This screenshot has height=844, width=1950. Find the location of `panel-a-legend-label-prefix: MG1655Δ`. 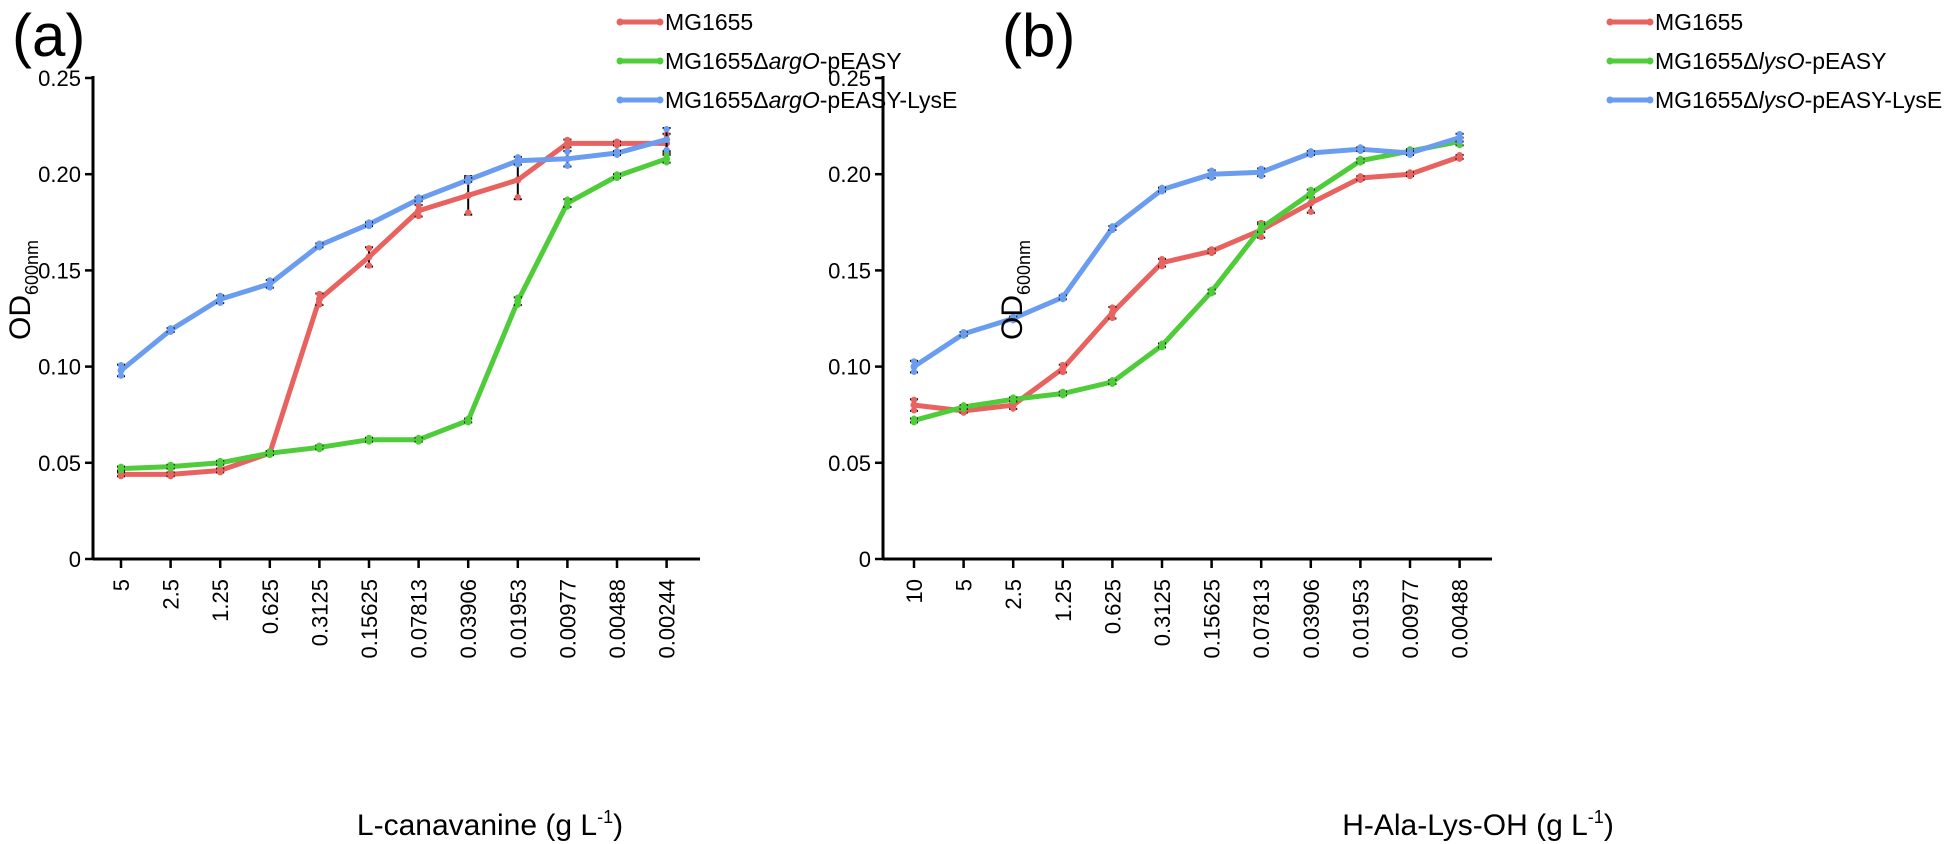

panel-a-legend-label-prefix: MG1655Δ is located at coordinates (717, 61).